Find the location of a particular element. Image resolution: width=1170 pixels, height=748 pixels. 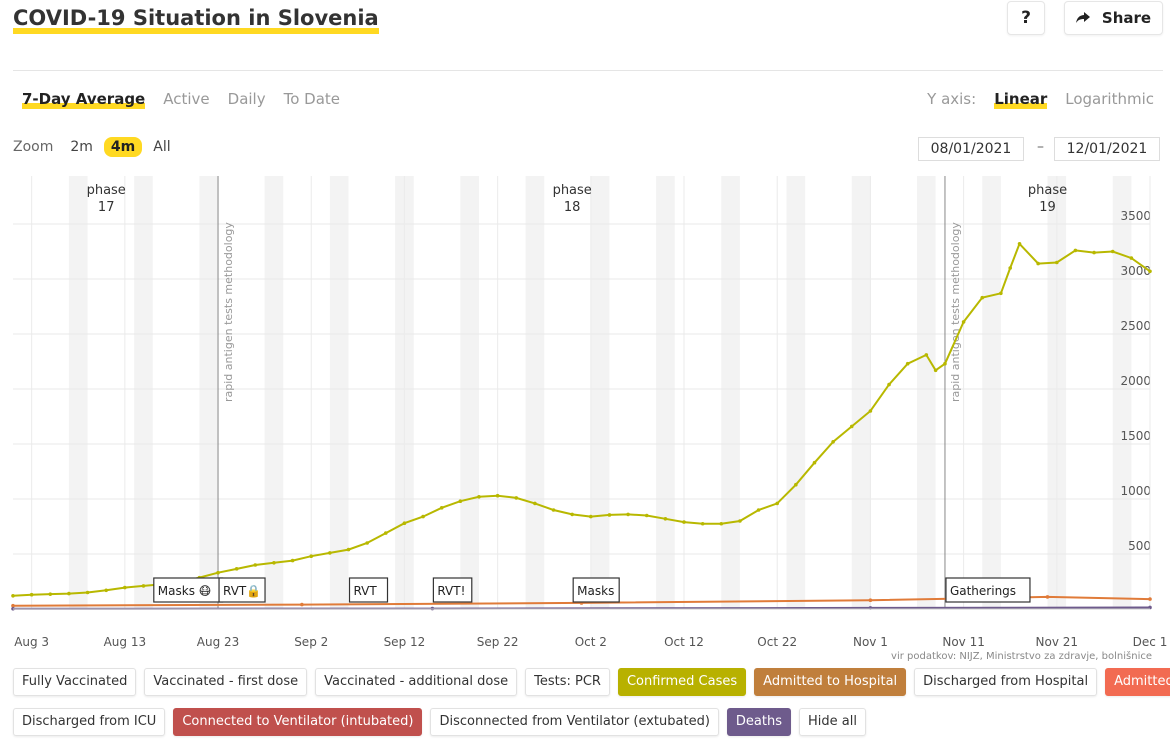

annotation-label: RVT🔒 is located at coordinates (242, 591).